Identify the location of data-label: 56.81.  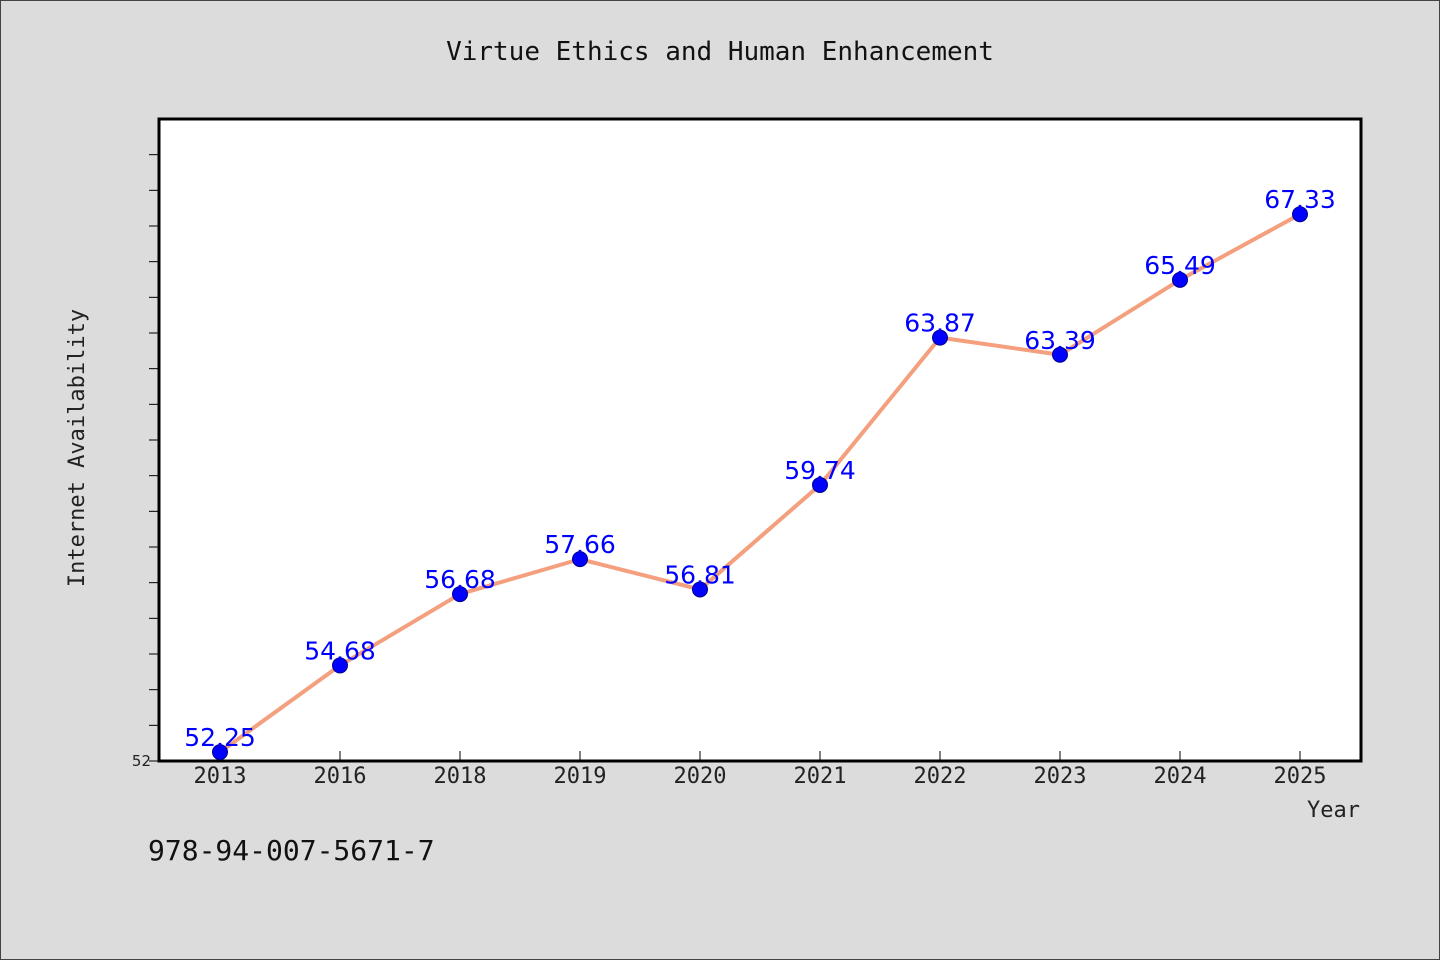
(700, 574).